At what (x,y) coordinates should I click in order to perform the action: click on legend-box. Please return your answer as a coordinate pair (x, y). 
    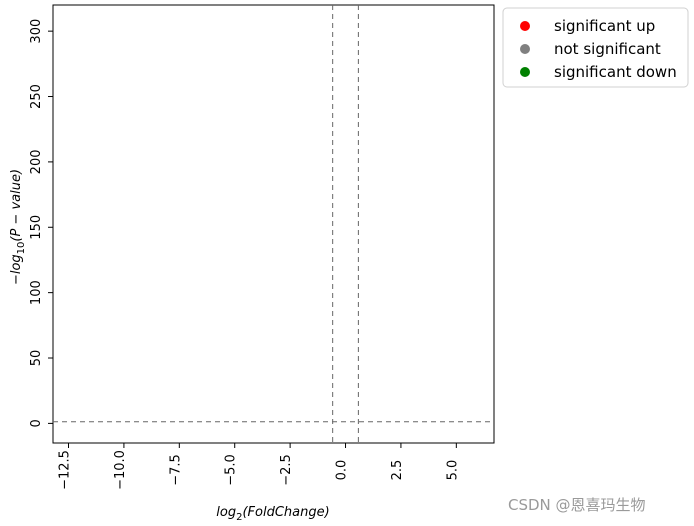
    Looking at the image, I should click on (595, 47).